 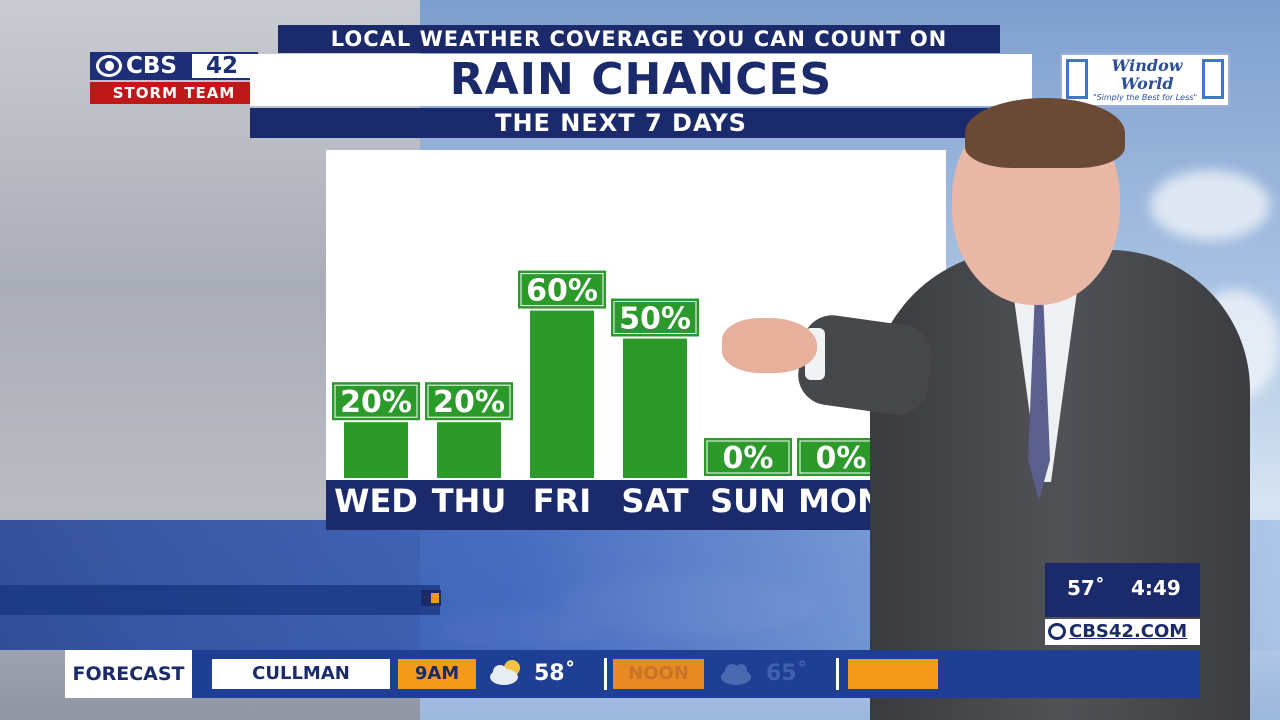 What do you see at coordinates (841, 501) in the screenshot?
I see `tick-label-mon: MON` at bounding box center [841, 501].